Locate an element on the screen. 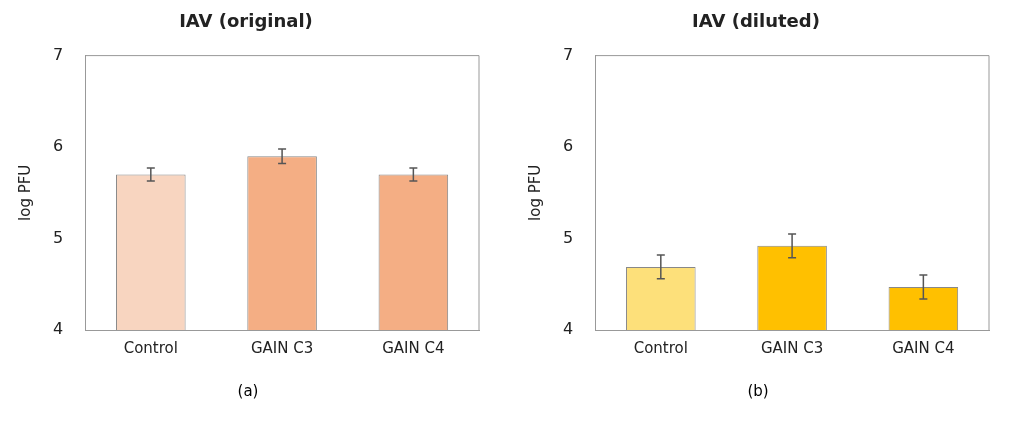 This screenshot has width=1009, height=426. text: (b) is located at coordinates (758, 391).